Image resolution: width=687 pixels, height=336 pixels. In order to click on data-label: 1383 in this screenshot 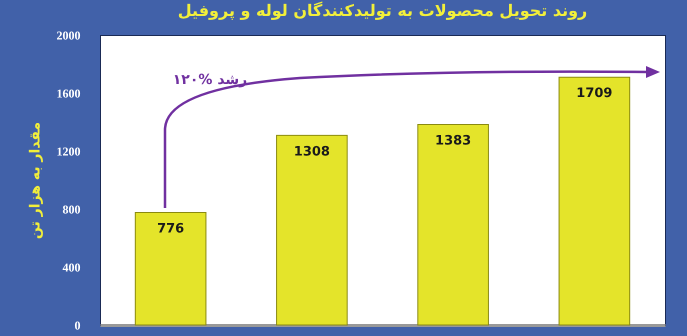, I will do `click(453, 140)`.